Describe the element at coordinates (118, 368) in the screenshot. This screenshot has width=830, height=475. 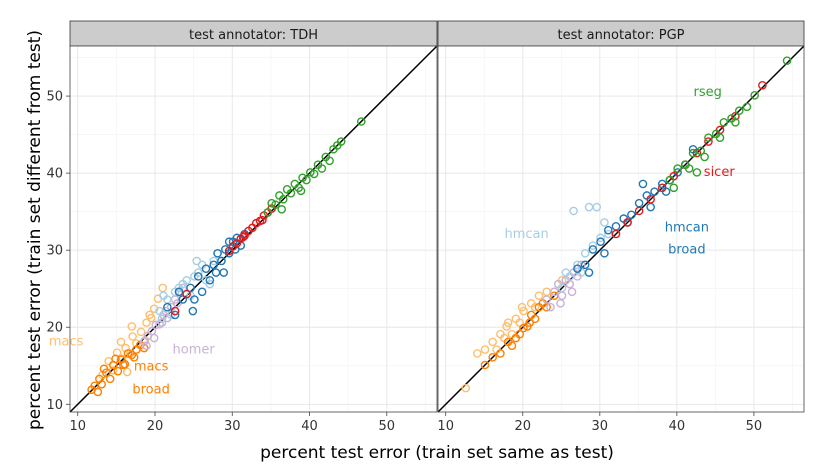
I see `series-macs-broad` at that location.